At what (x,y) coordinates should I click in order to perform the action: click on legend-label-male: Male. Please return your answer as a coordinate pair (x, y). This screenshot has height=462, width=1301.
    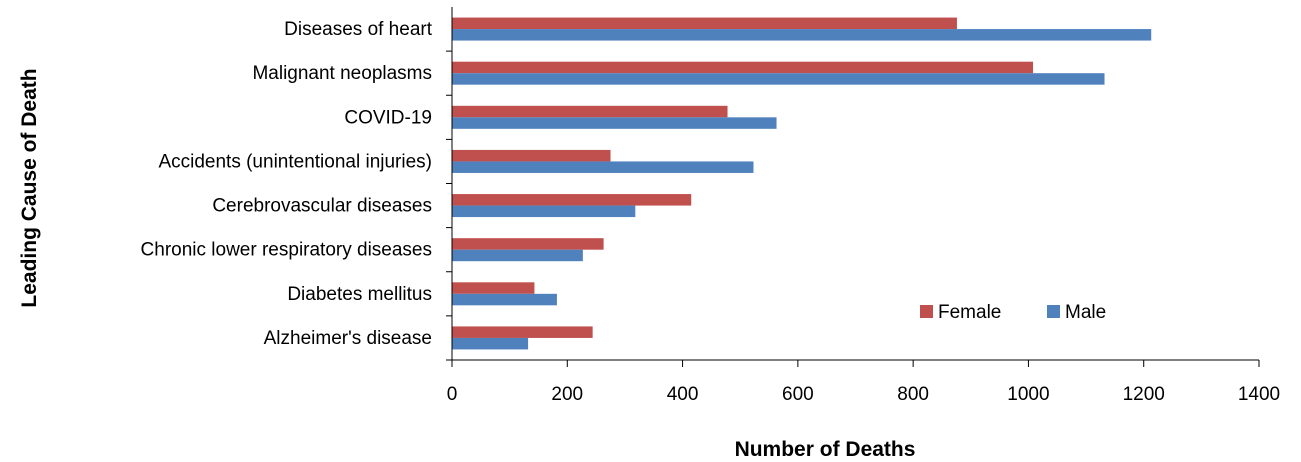
    Looking at the image, I should click on (1085, 312).